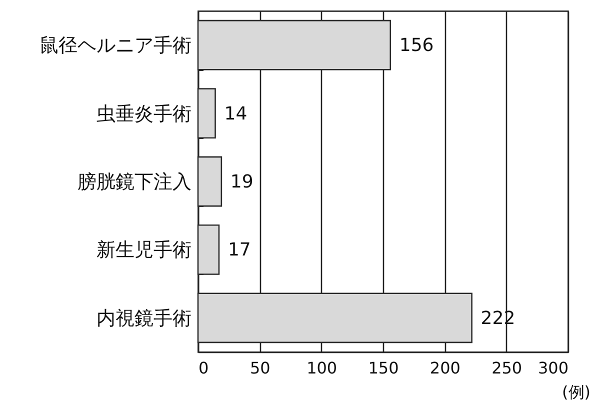 Image resolution: width=600 pixels, height=410 pixels. Describe the element at coordinates (236, 113) in the screenshot. I see `data-label: 14` at that location.